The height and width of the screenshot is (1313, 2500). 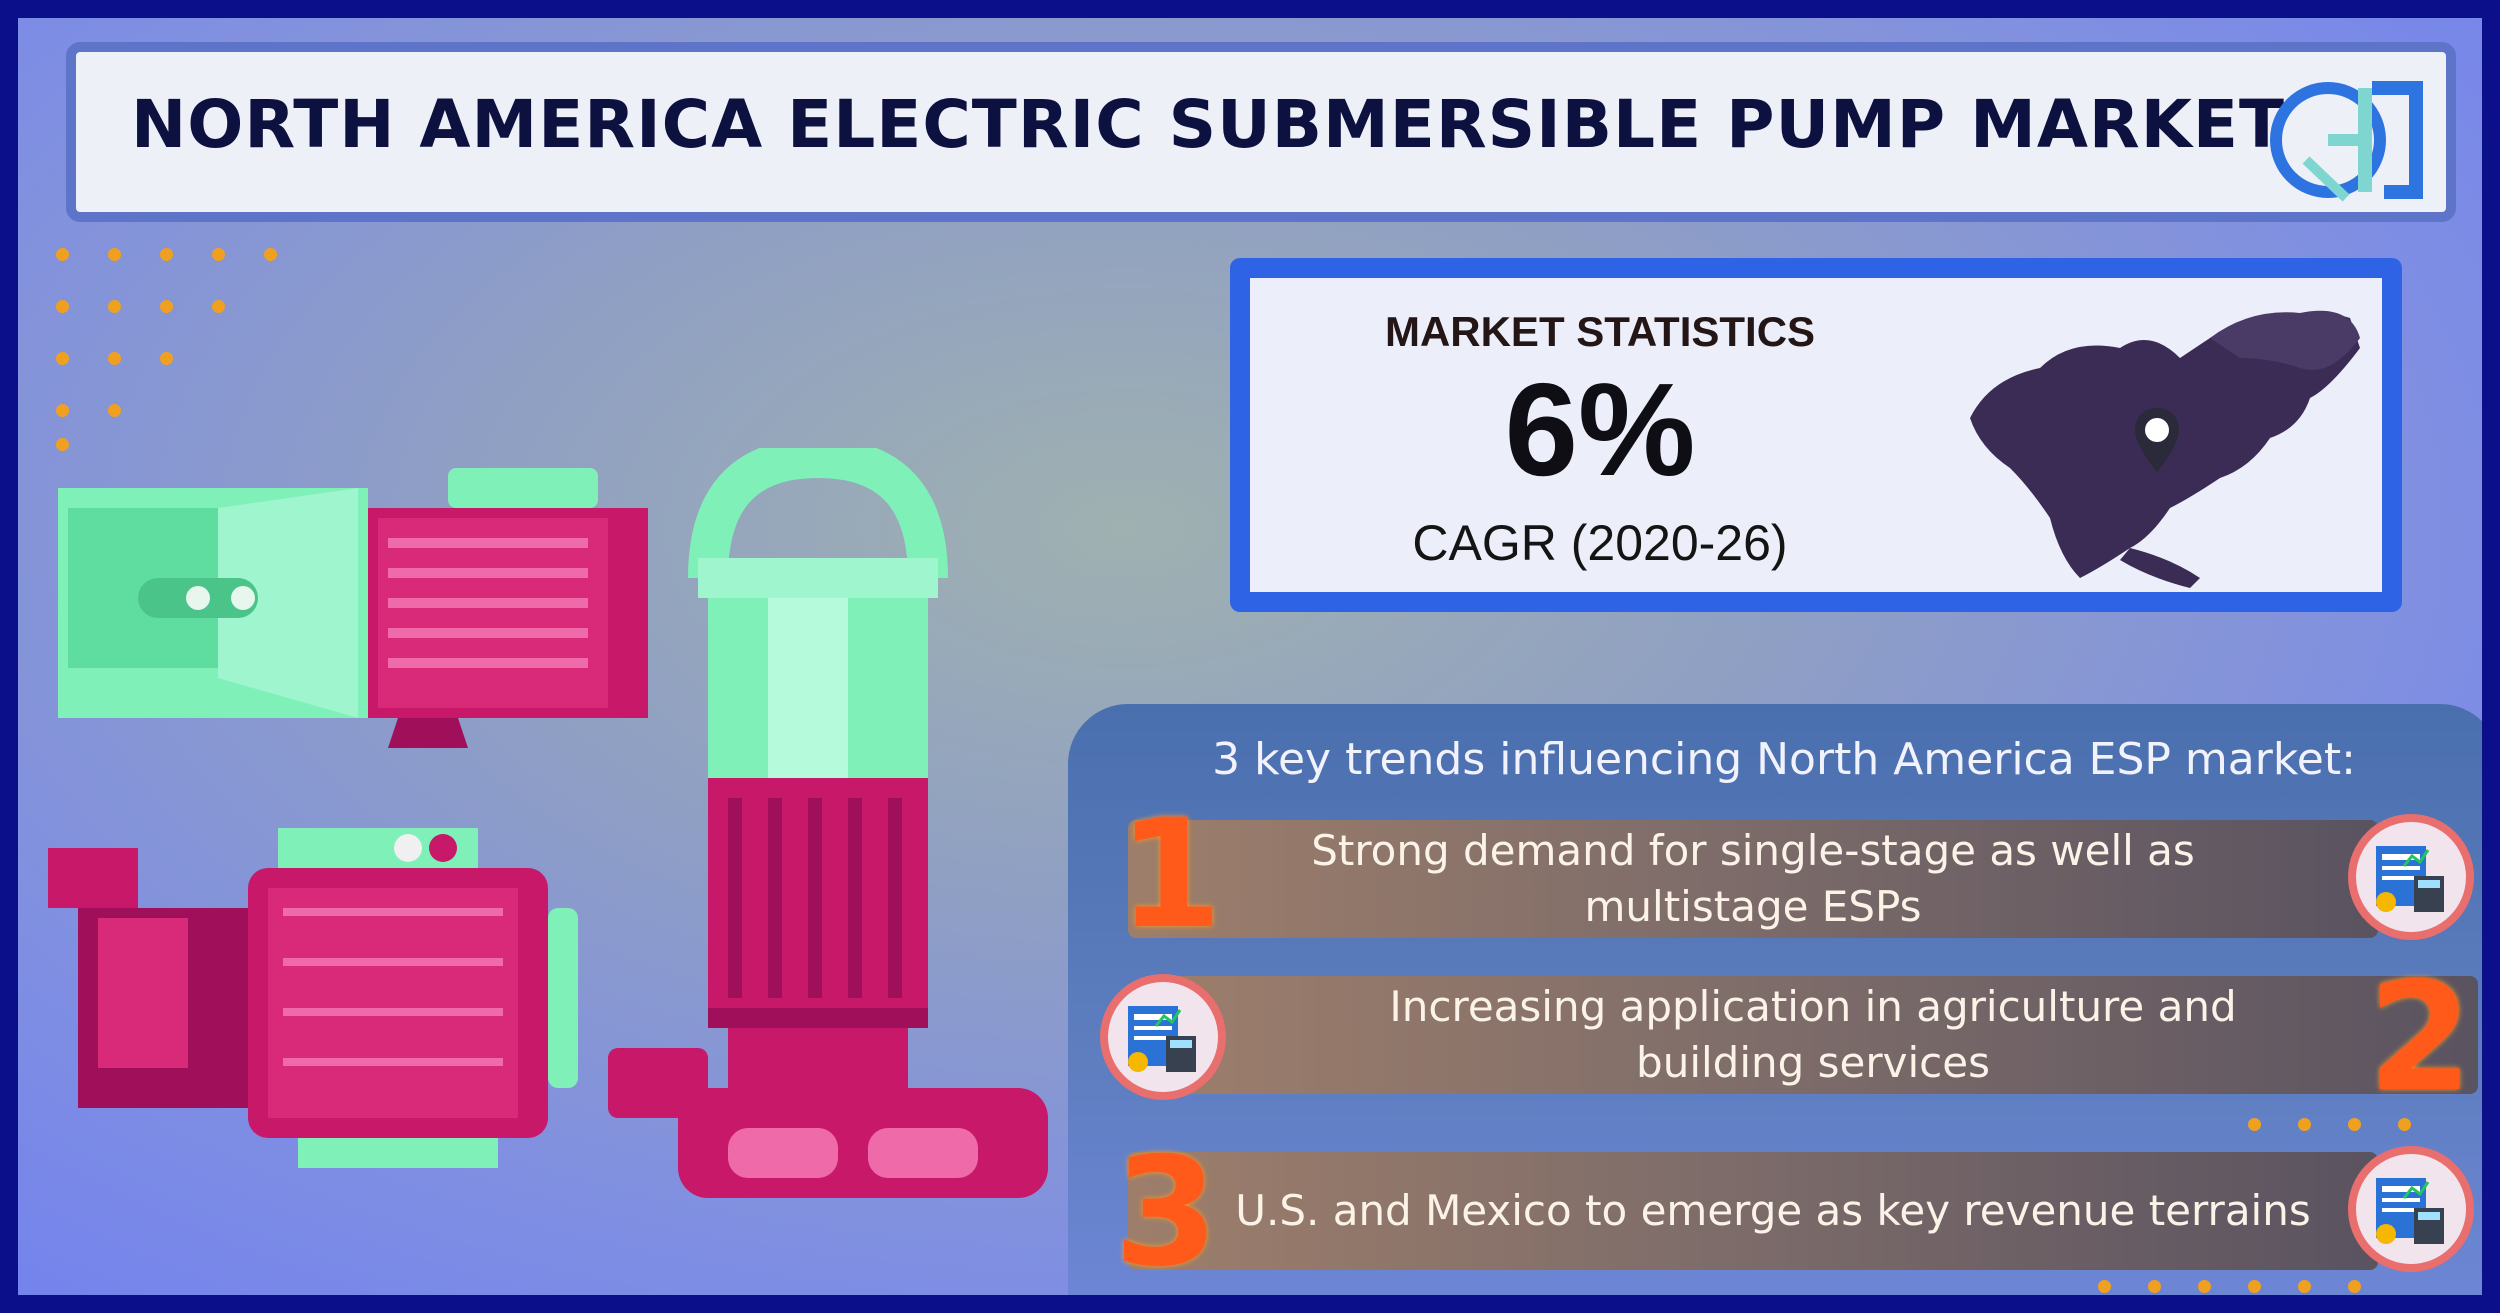 What do you see at coordinates (1170, 875) in the screenshot?
I see `trend-number-1: 1` at bounding box center [1170, 875].